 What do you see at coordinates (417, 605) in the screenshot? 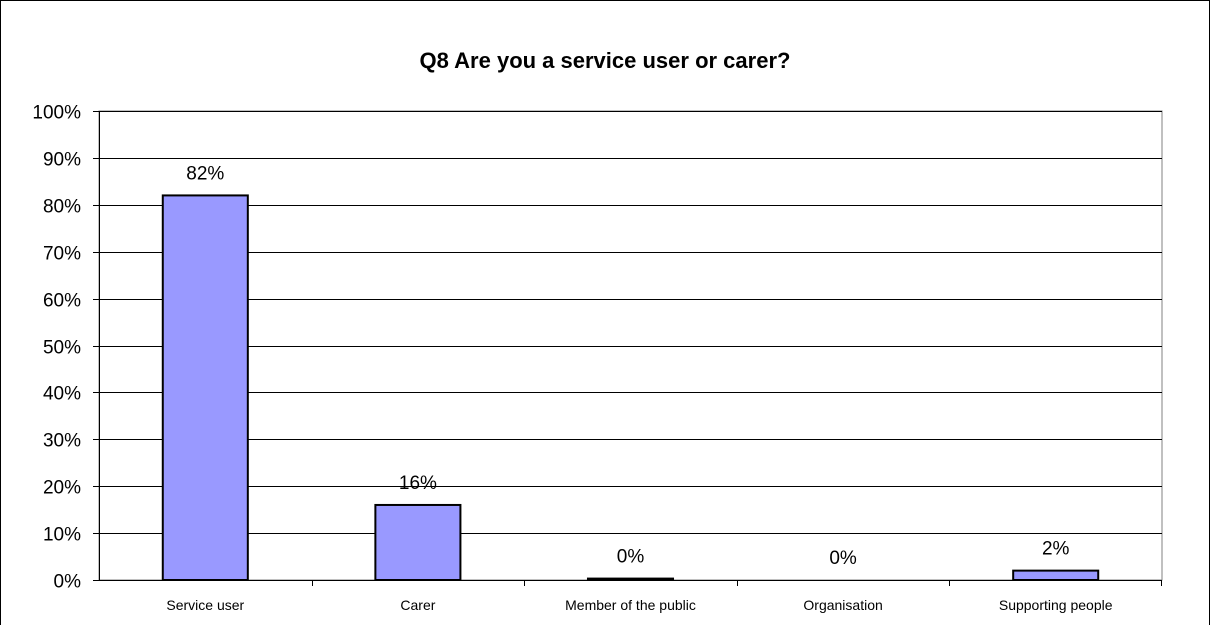
I see `x-tick-label: Carer` at bounding box center [417, 605].